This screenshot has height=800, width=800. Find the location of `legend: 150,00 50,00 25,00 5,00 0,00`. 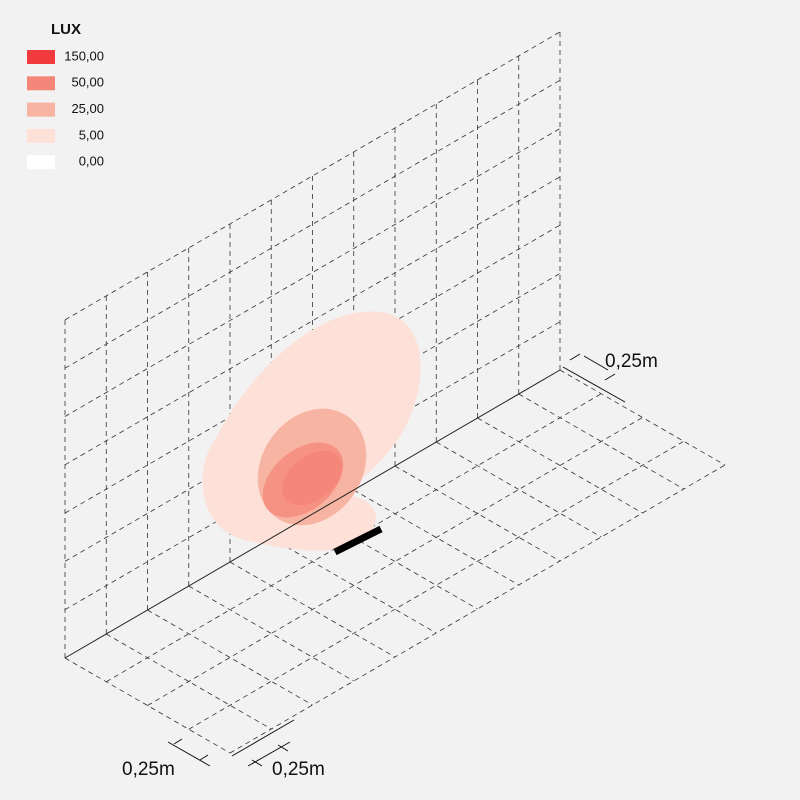

legend: 150,00 50,00 25,00 5,00 0,00 is located at coordinates (65, 109).